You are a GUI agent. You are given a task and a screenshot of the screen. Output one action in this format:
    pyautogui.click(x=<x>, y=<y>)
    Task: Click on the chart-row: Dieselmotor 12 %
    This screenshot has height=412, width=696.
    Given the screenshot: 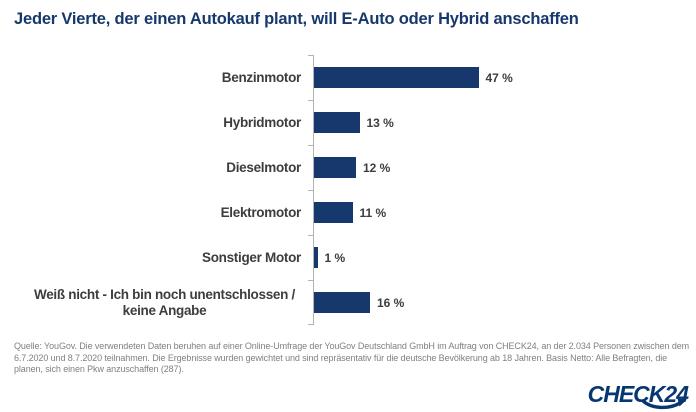 What is the action you would take?
    pyautogui.click(x=348, y=167)
    